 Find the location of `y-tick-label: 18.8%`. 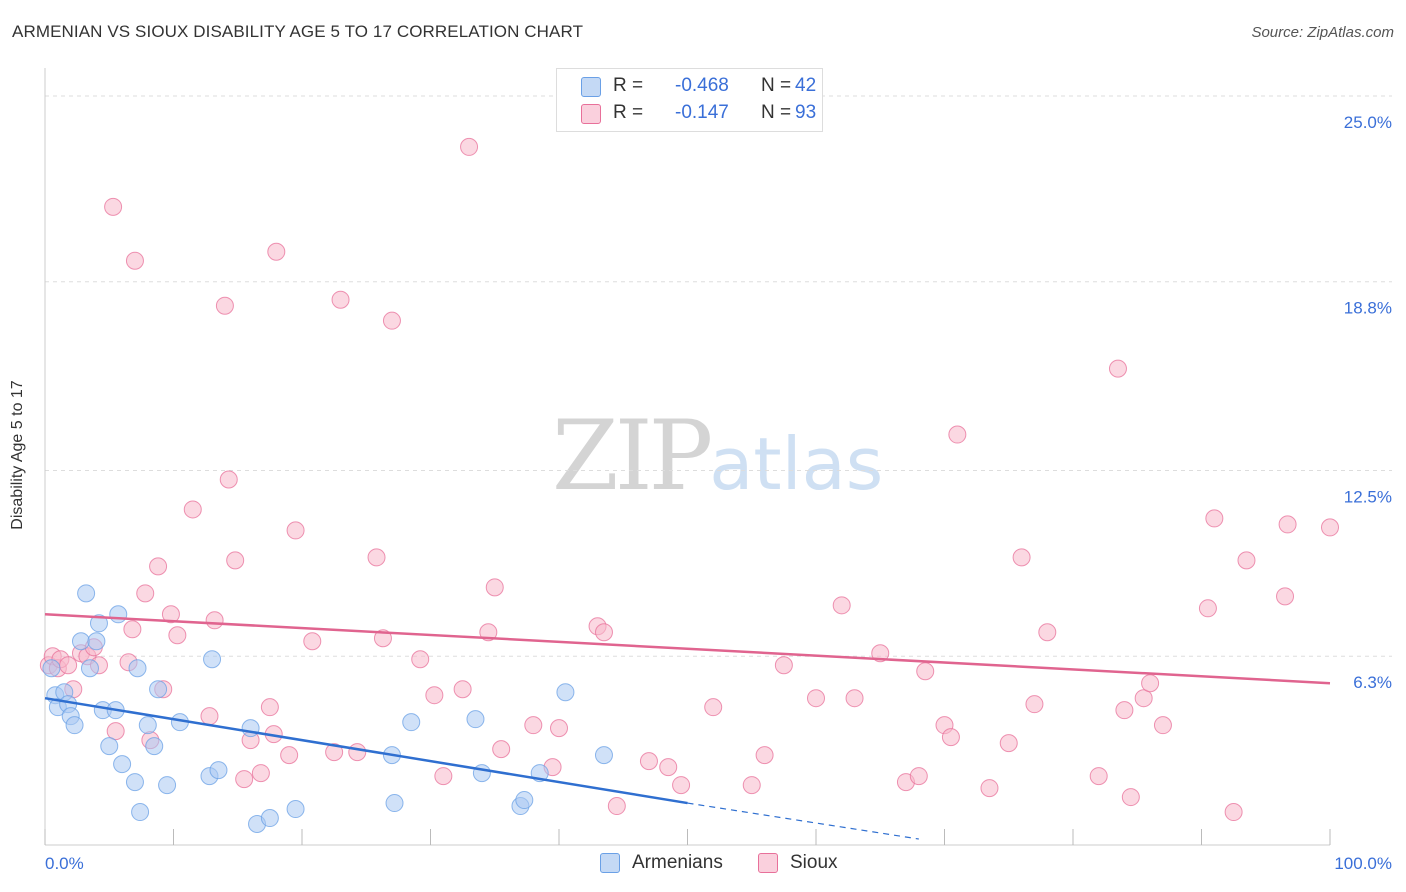

y-tick-label: 18.8% is located at coordinates (1368, 308).